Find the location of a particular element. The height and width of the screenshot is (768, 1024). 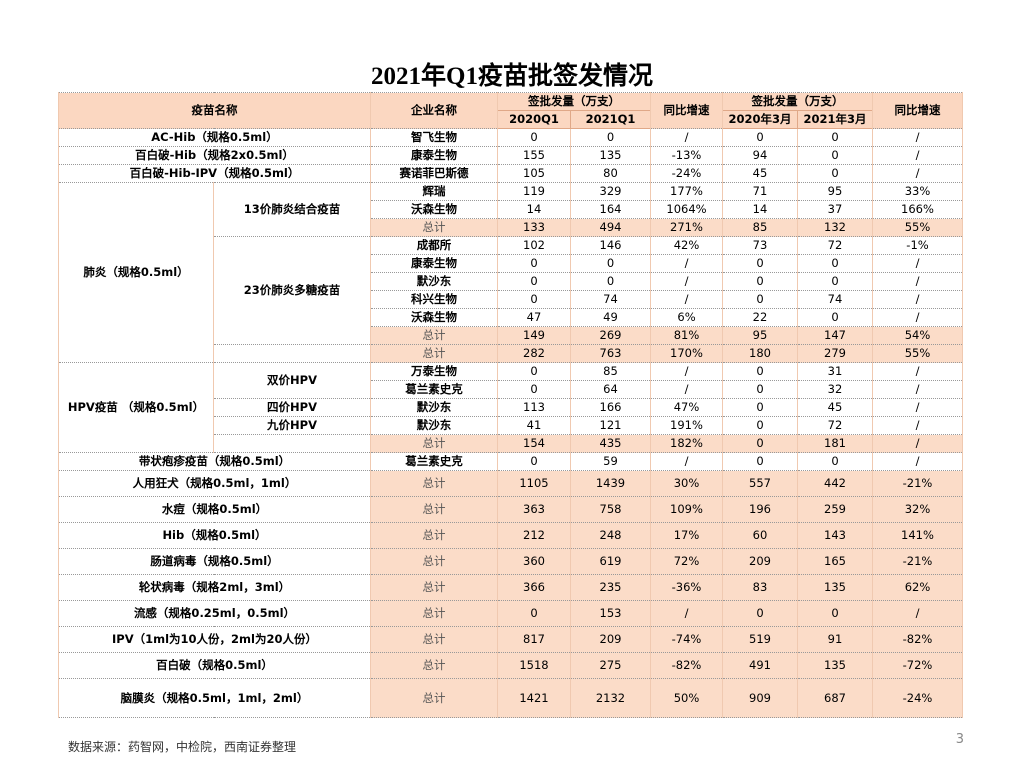

header-subcell: 2020Q1 is located at coordinates (534, 119).